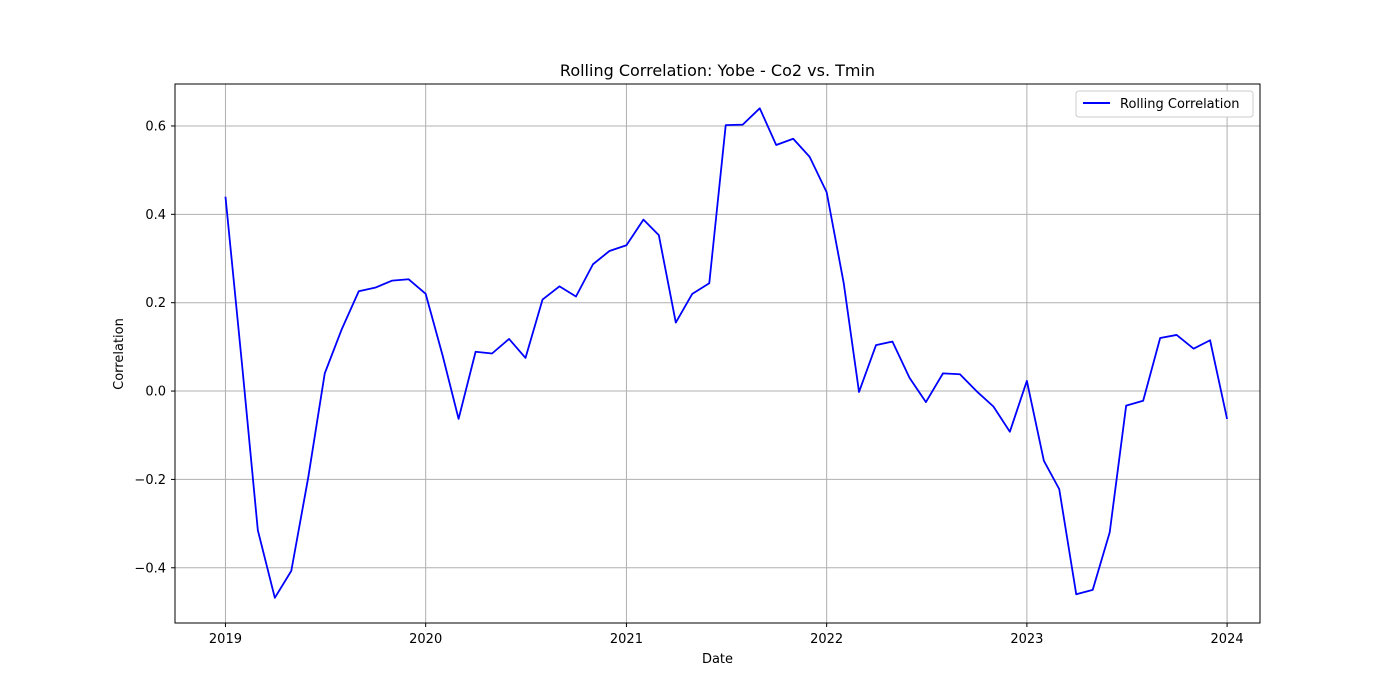 The width and height of the screenshot is (1400, 700). What do you see at coordinates (1180, 104) in the screenshot?
I see `legend-label: Rolling Correlation` at bounding box center [1180, 104].